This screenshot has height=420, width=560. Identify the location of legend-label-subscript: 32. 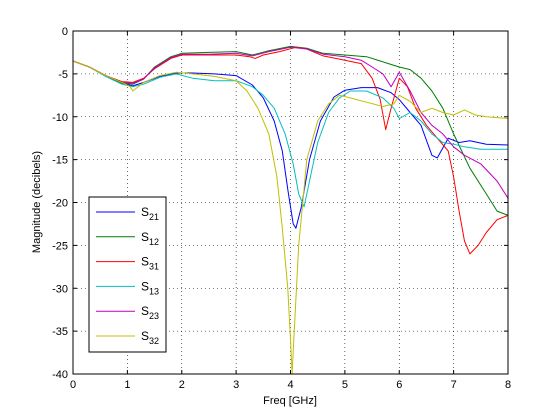
(154, 341).